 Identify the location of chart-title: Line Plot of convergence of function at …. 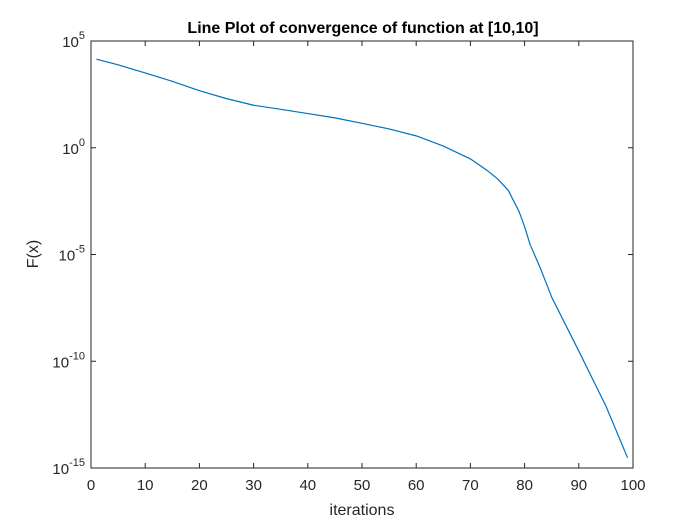
(362, 28).